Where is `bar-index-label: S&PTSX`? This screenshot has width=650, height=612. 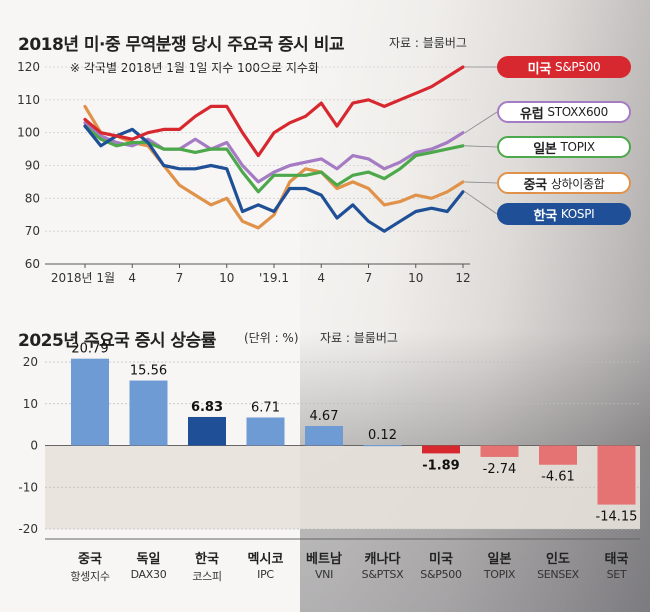 bar-index-label: S&PTSX is located at coordinates (382, 574).